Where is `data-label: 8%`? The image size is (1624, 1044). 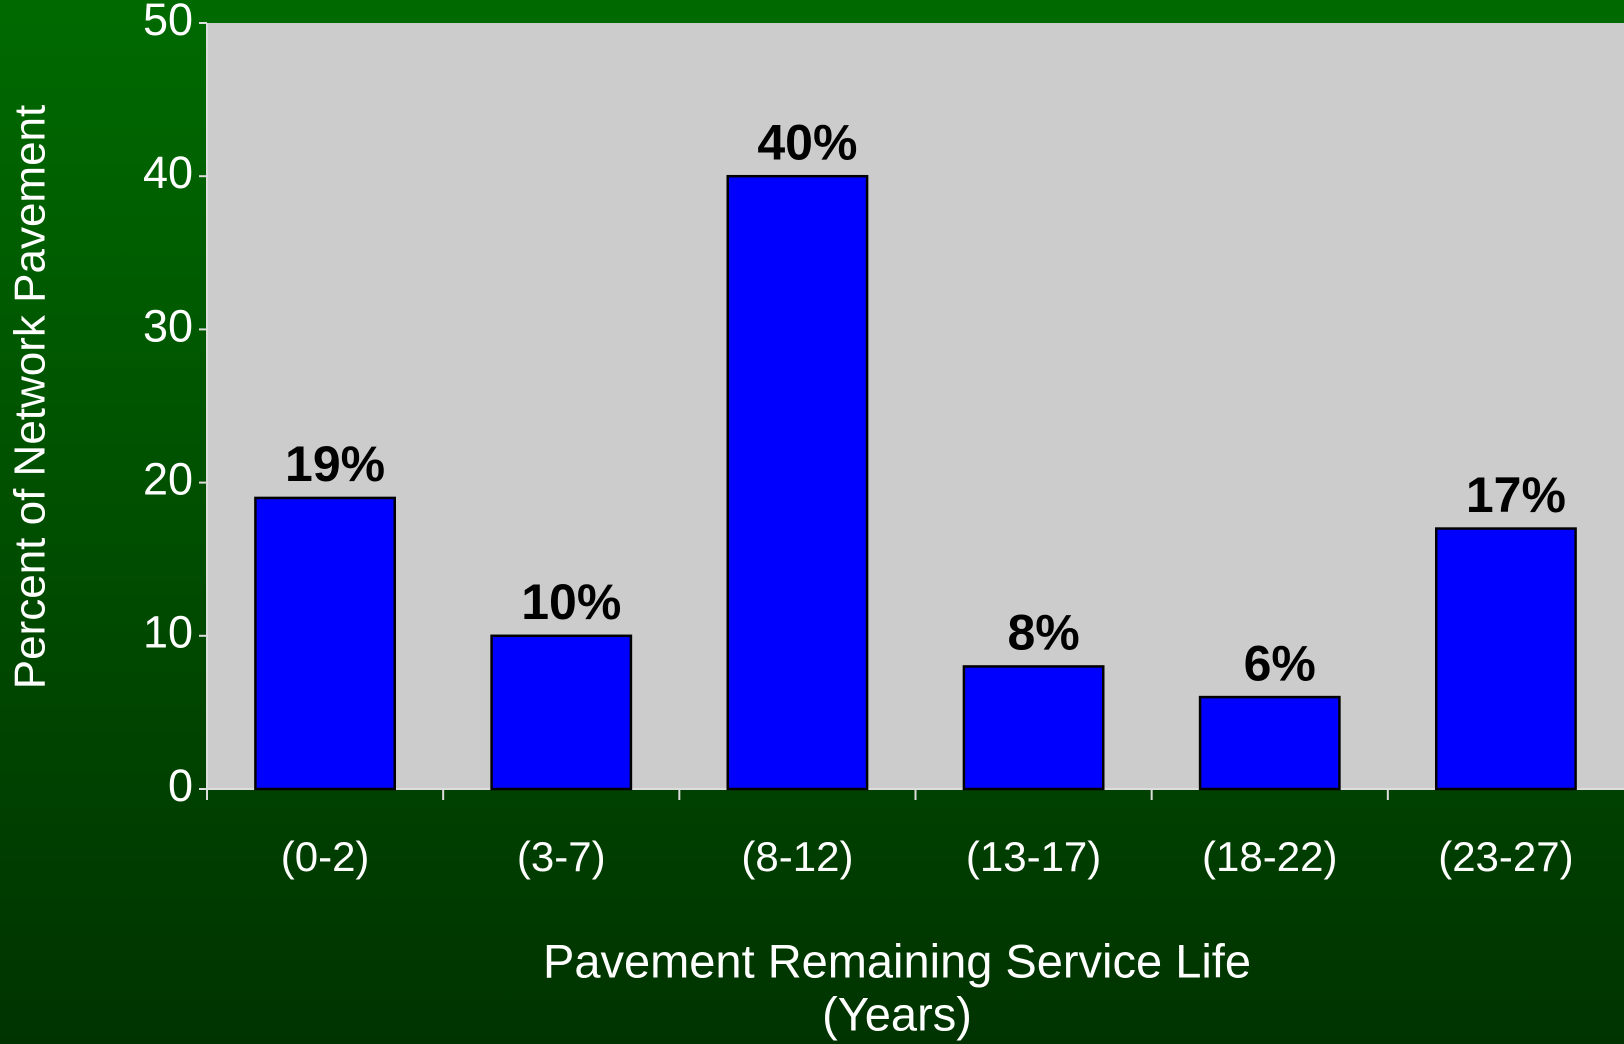
data-label: 8% is located at coordinates (1043, 633).